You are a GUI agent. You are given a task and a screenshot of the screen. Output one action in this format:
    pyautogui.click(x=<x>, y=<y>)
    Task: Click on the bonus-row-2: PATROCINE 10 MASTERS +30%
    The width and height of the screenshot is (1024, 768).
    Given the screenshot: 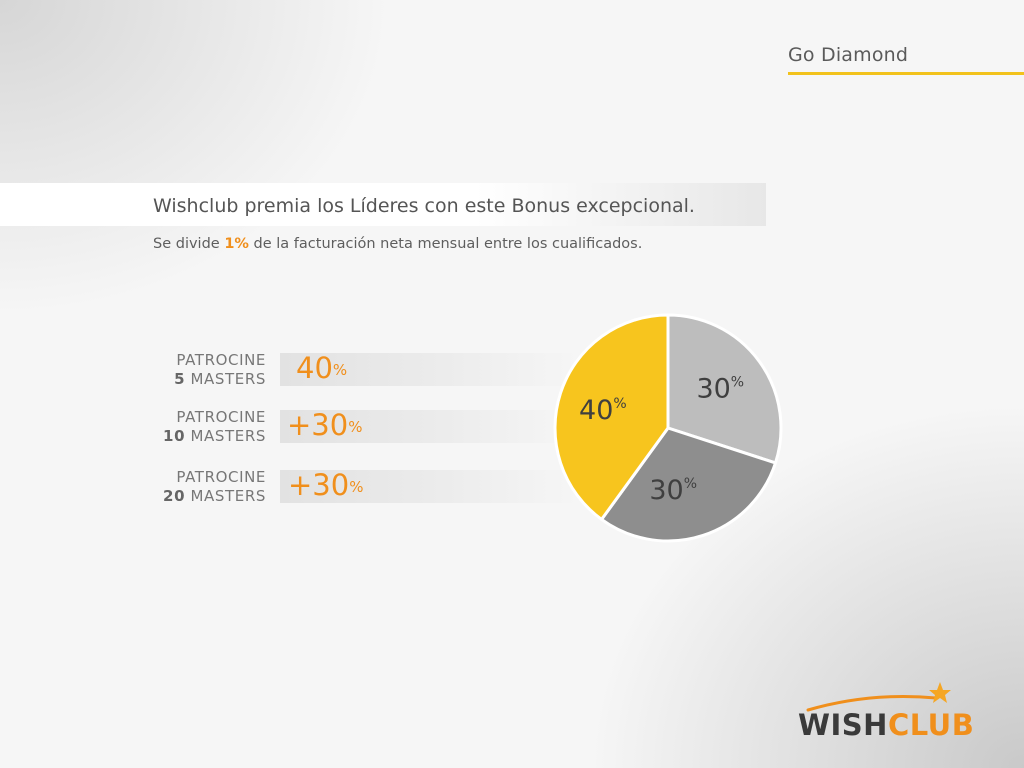 What is the action you would take?
    pyautogui.click(x=300, y=428)
    